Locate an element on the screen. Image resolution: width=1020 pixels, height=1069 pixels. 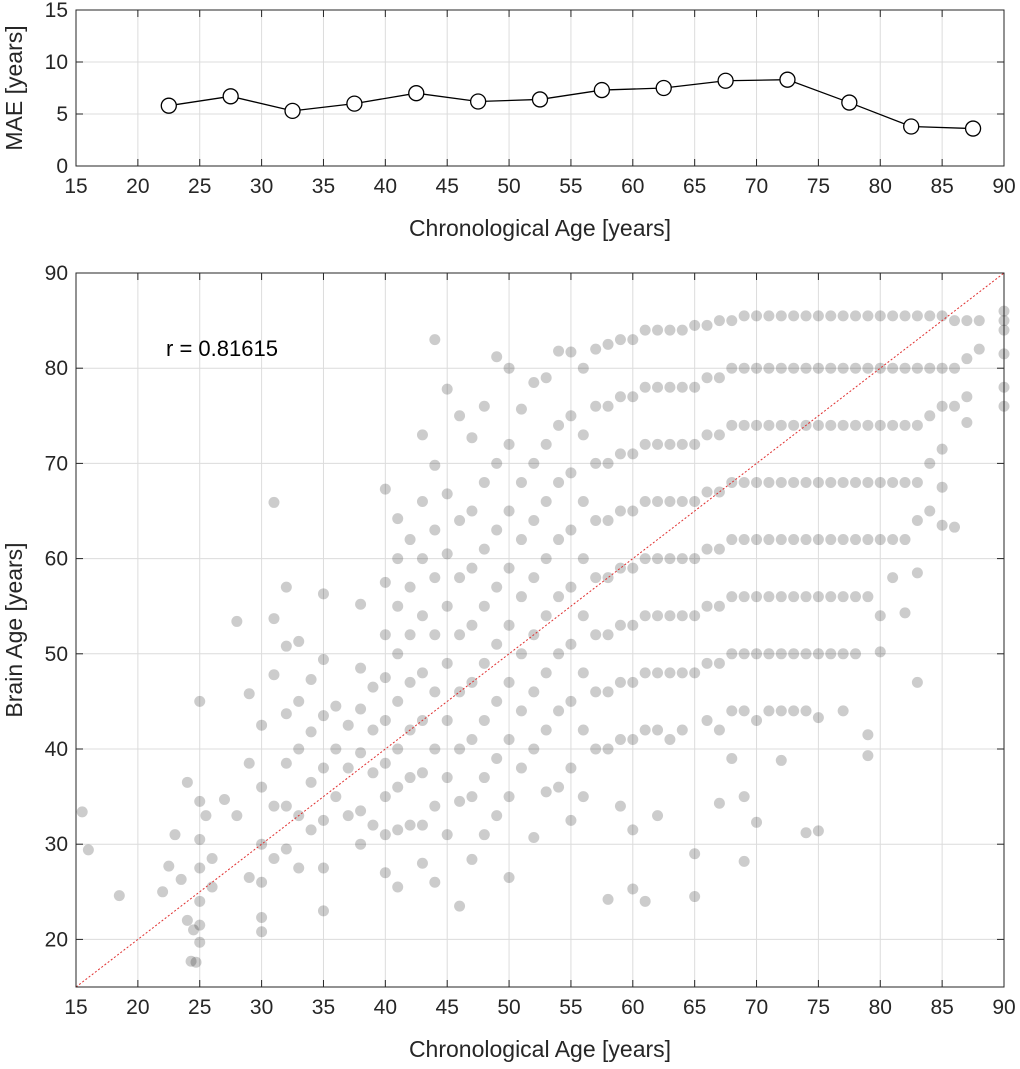
x-tick-label: 50 is located at coordinates (508, 1007).